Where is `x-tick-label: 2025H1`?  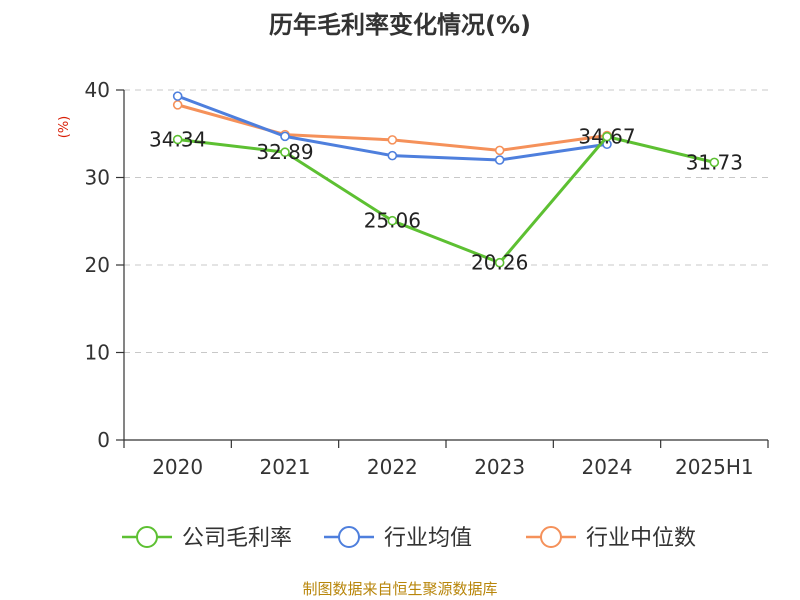 x-tick-label: 2025H1 is located at coordinates (714, 467).